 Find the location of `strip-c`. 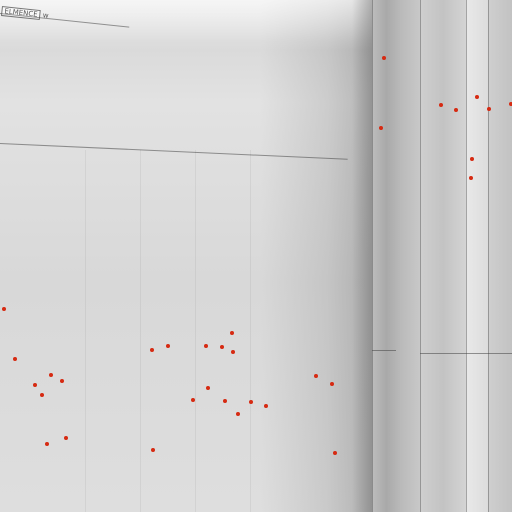

strip-c is located at coordinates (477, 256).